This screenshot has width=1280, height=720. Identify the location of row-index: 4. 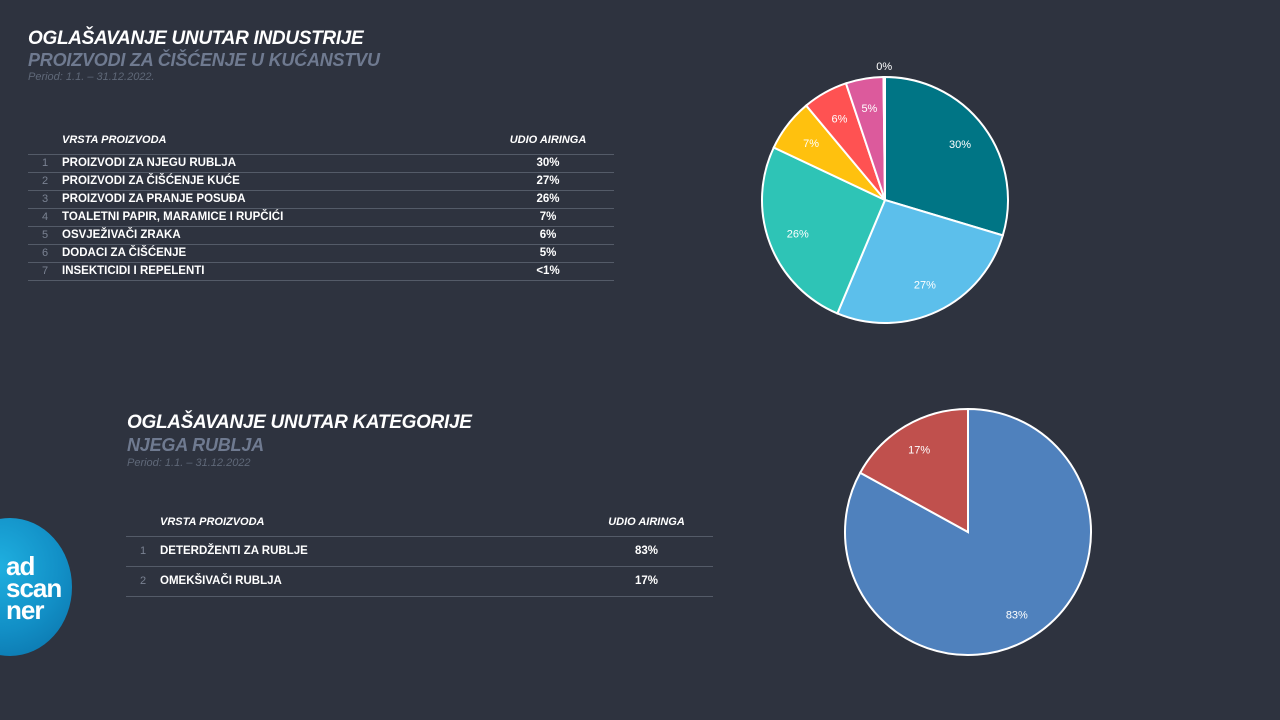
(45, 216).